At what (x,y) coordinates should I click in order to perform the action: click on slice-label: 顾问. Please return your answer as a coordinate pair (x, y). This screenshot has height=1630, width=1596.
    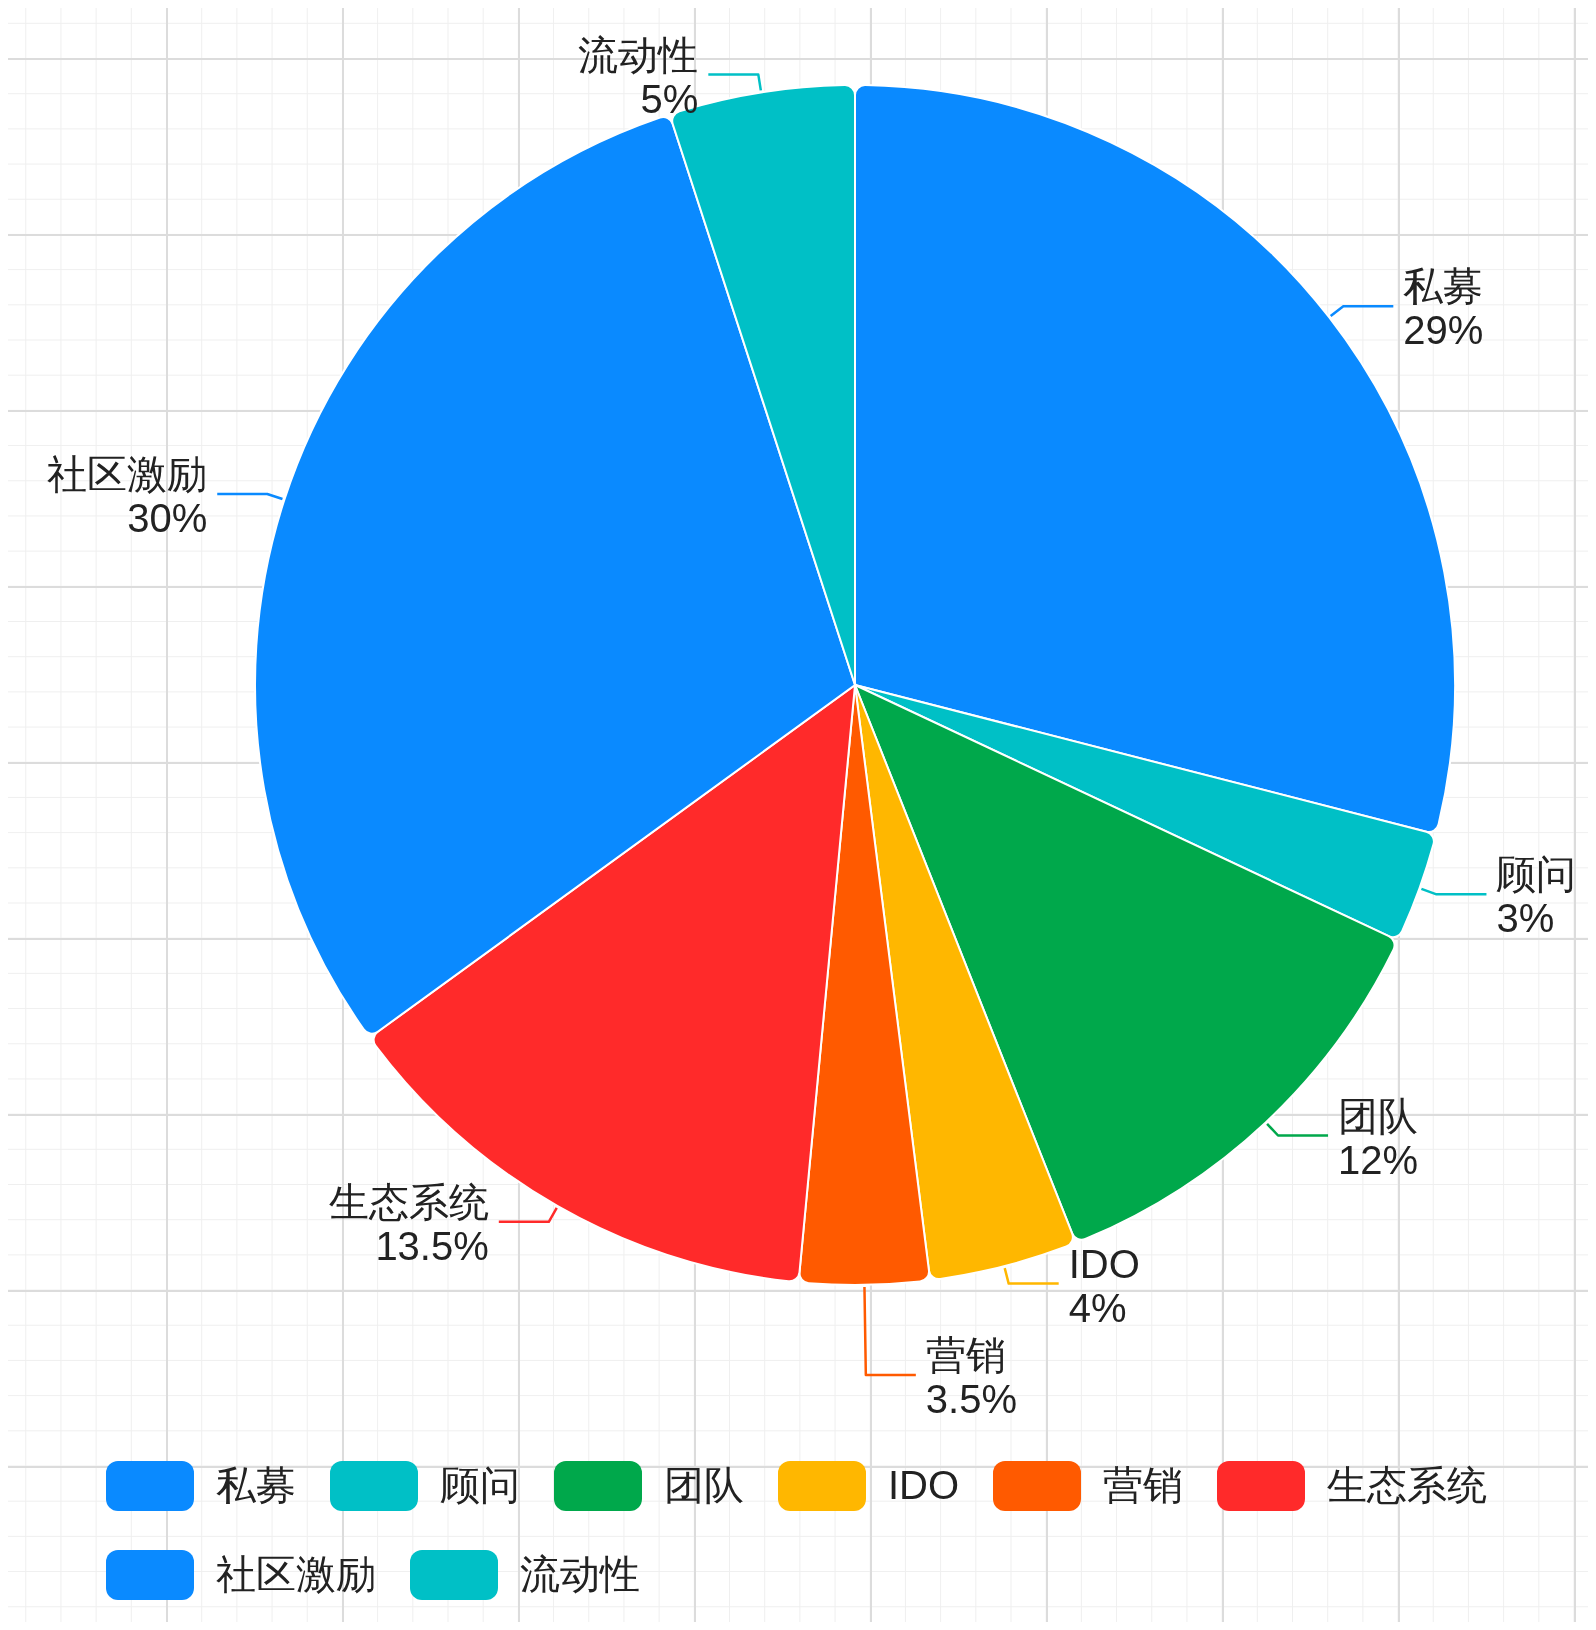
    Looking at the image, I should click on (1536, 874).